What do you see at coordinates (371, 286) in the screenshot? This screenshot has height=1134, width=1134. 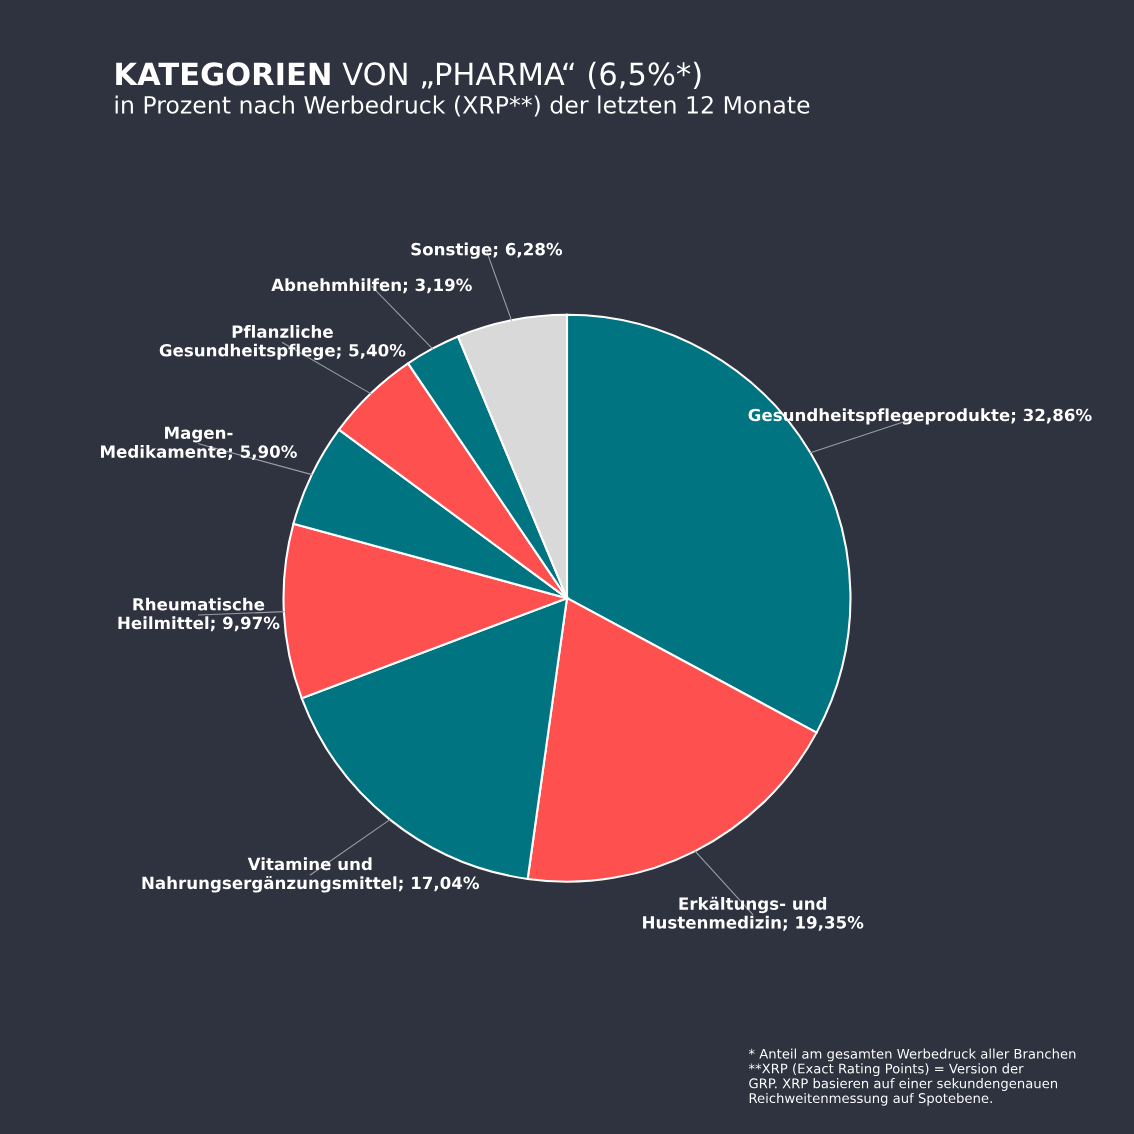 I see `slice-label: Abnehmhilfen; 3,19%` at bounding box center [371, 286].